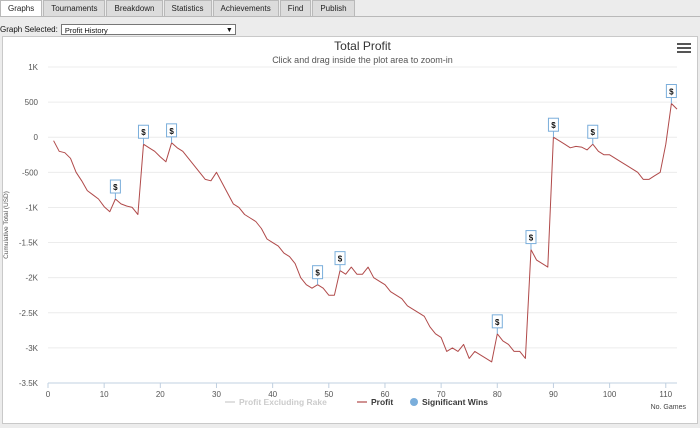 This screenshot has height=428, width=700. Describe the element at coordinates (295, 8) in the screenshot. I see `tab-find: Find` at that location.